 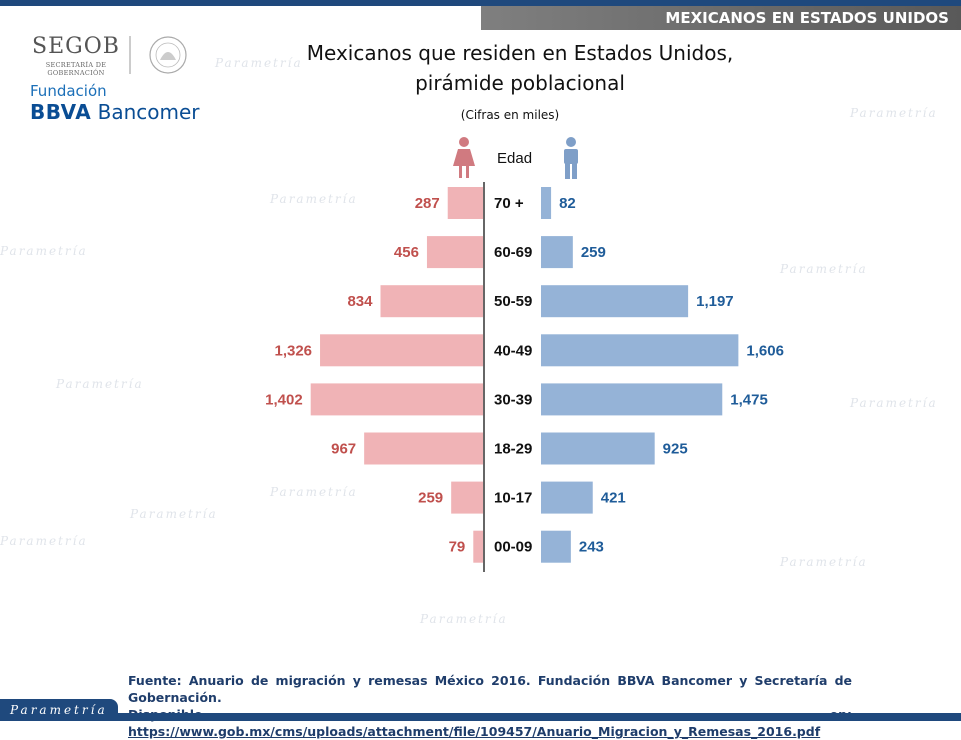 I want to click on age-category-label: 60-69, so click(x=513, y=252).